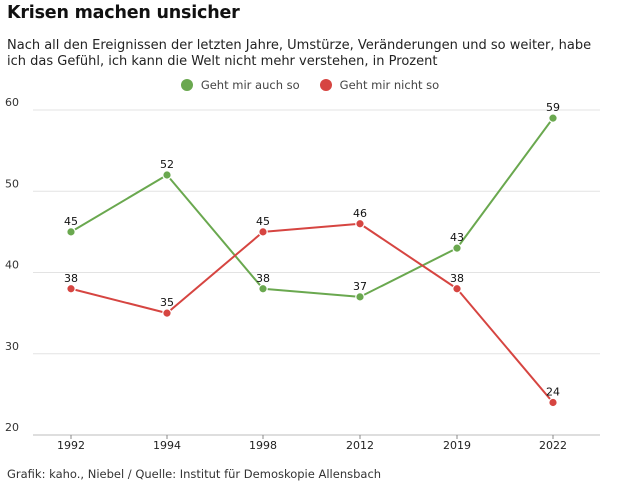 The width and height of the screenshot is (620, 491). I want to click on data-label-series-1-2012: 37, so click(360, 286).